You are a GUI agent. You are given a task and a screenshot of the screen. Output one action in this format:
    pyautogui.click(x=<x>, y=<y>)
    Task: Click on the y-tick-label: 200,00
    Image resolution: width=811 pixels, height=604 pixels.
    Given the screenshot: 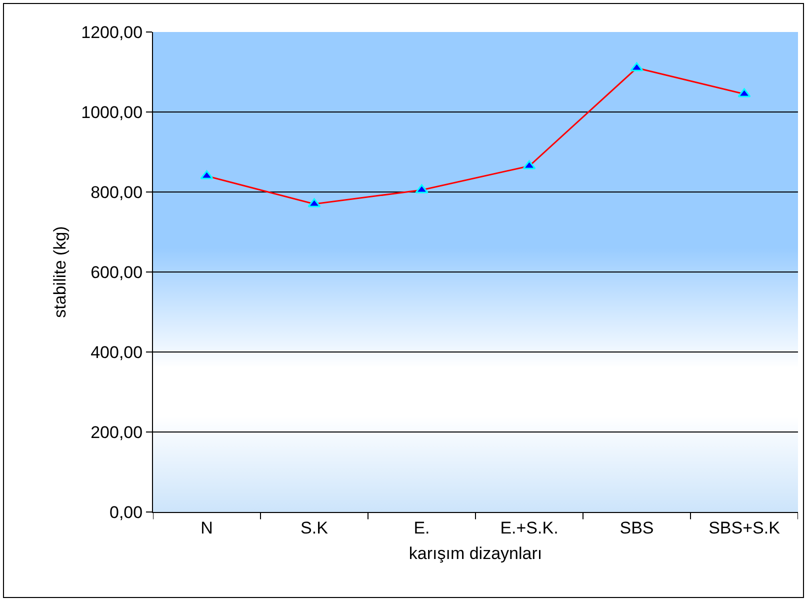 What is the action you would take?
    pyautogui.click(x=116, y=432)
    